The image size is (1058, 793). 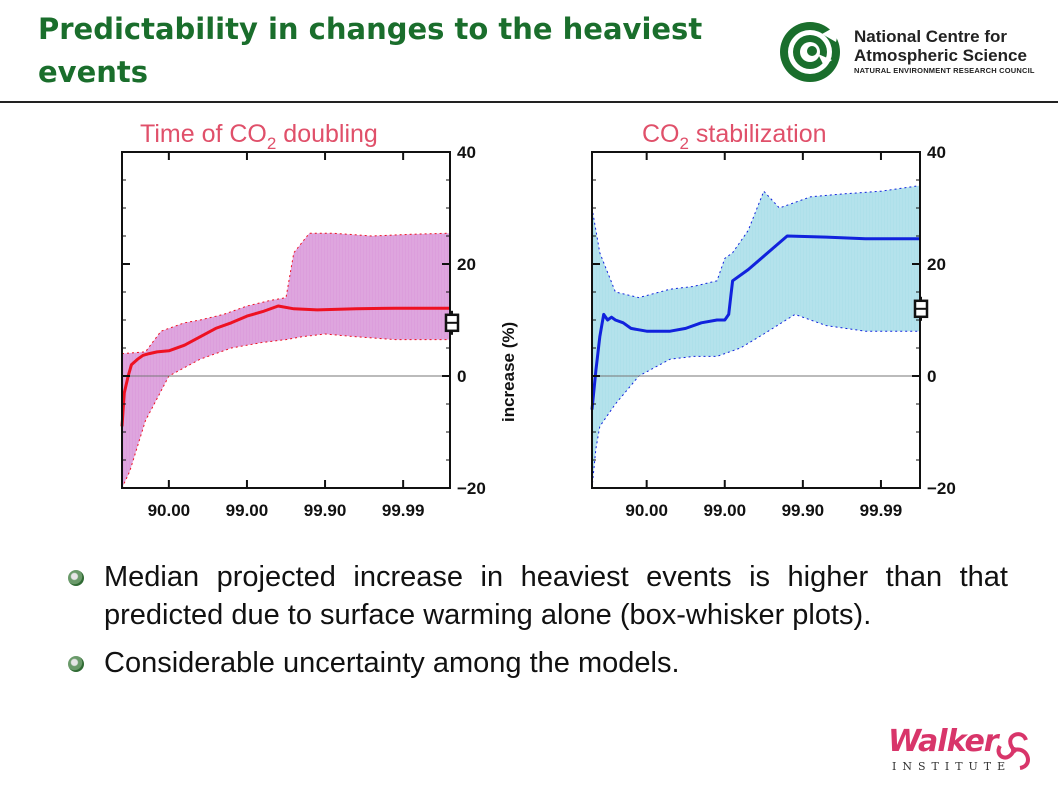 I want to click on panel-title-doubling: Time of CO2 doubling, so click(x=259, y=136).